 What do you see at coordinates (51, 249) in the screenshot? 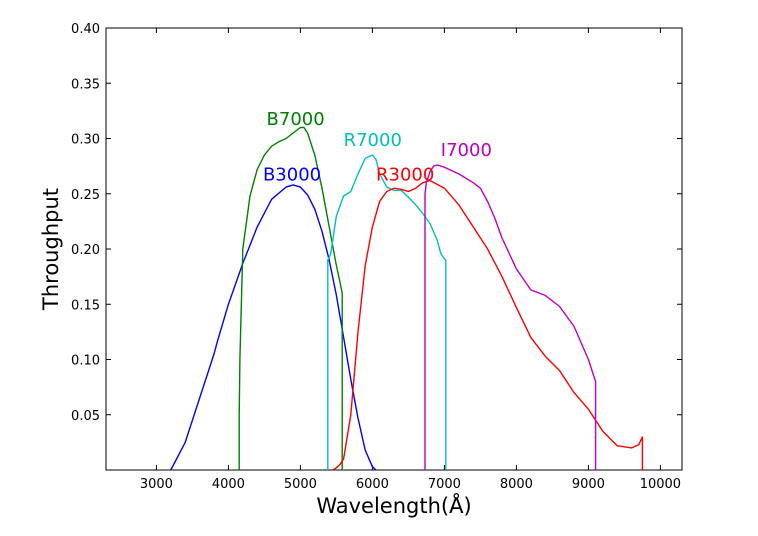
I see `y-axis-title: Throughput` at bounding box center [51, 249].